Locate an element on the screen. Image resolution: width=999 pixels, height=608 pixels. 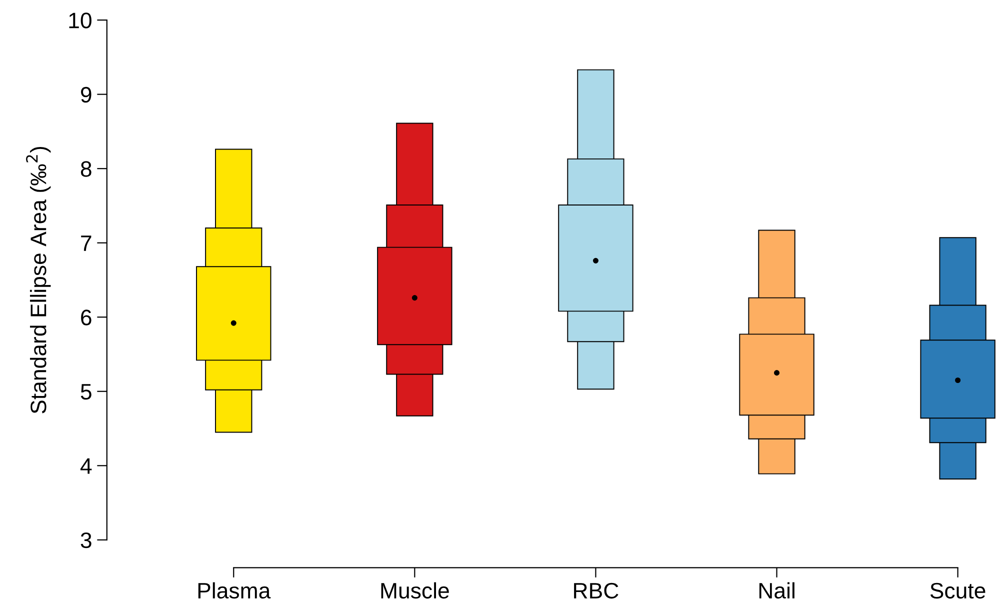
x-tick-label: Scute is located at coordinates (958, 590).